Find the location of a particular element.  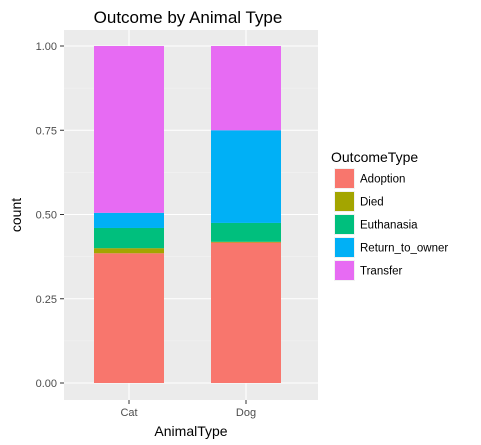

chart-title: Outcome by Animal Type is located at coordinates (188, 17).